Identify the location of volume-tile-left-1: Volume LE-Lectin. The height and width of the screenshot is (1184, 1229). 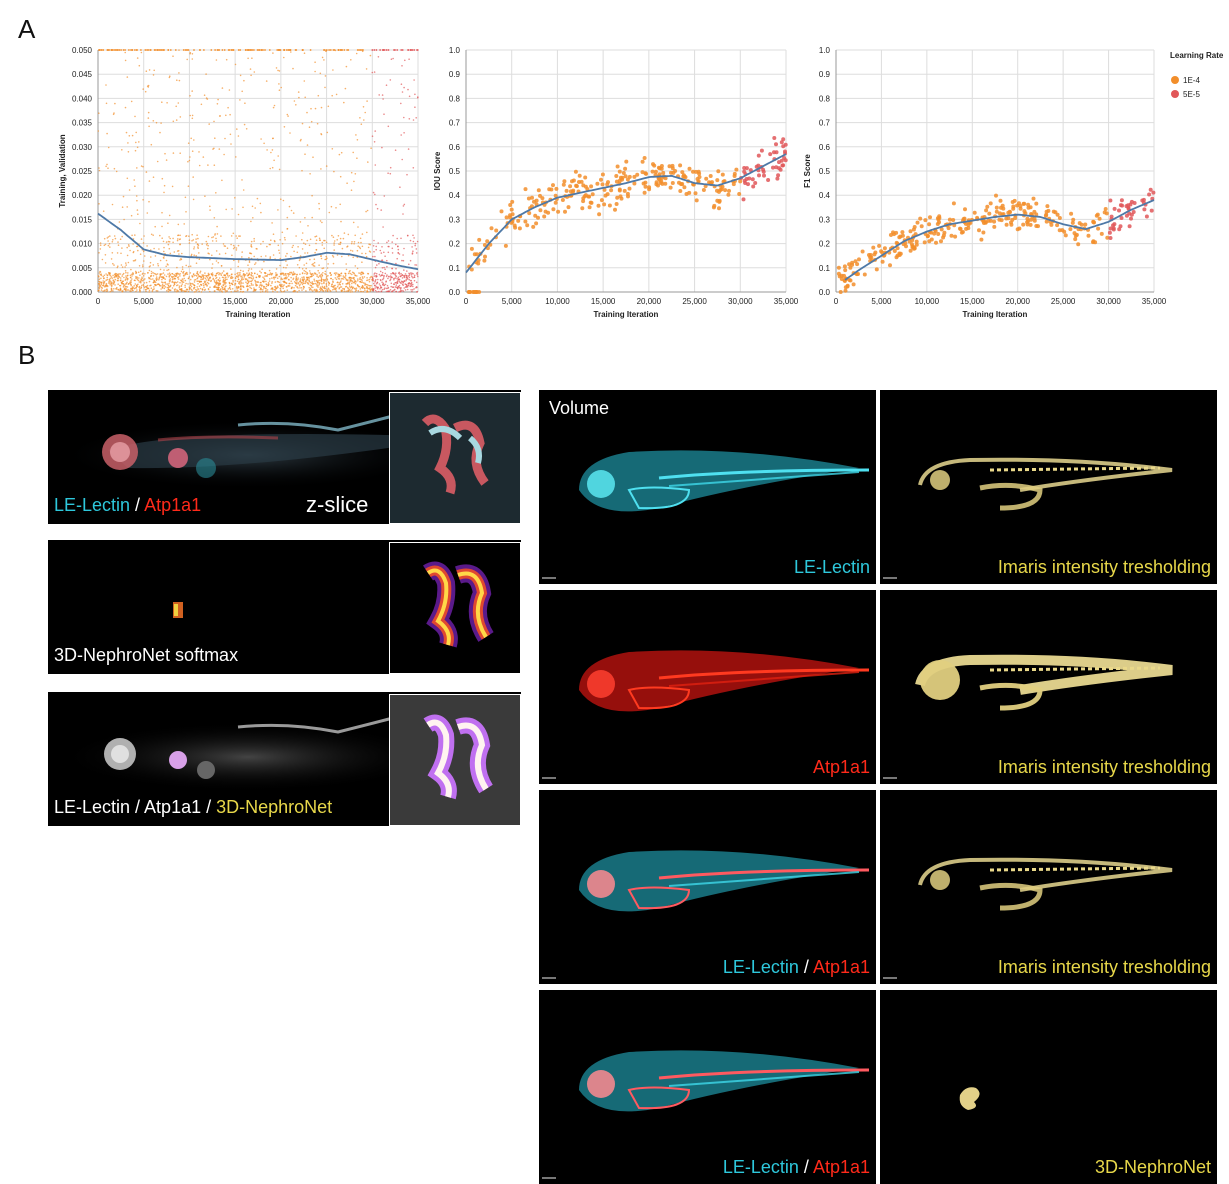
(707, 487).